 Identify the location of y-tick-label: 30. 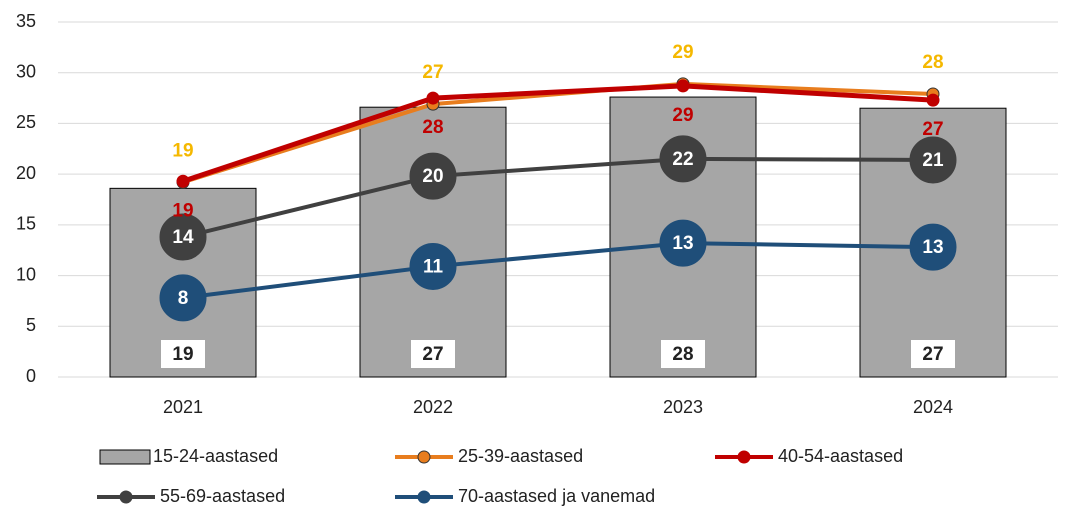
(26, 71).